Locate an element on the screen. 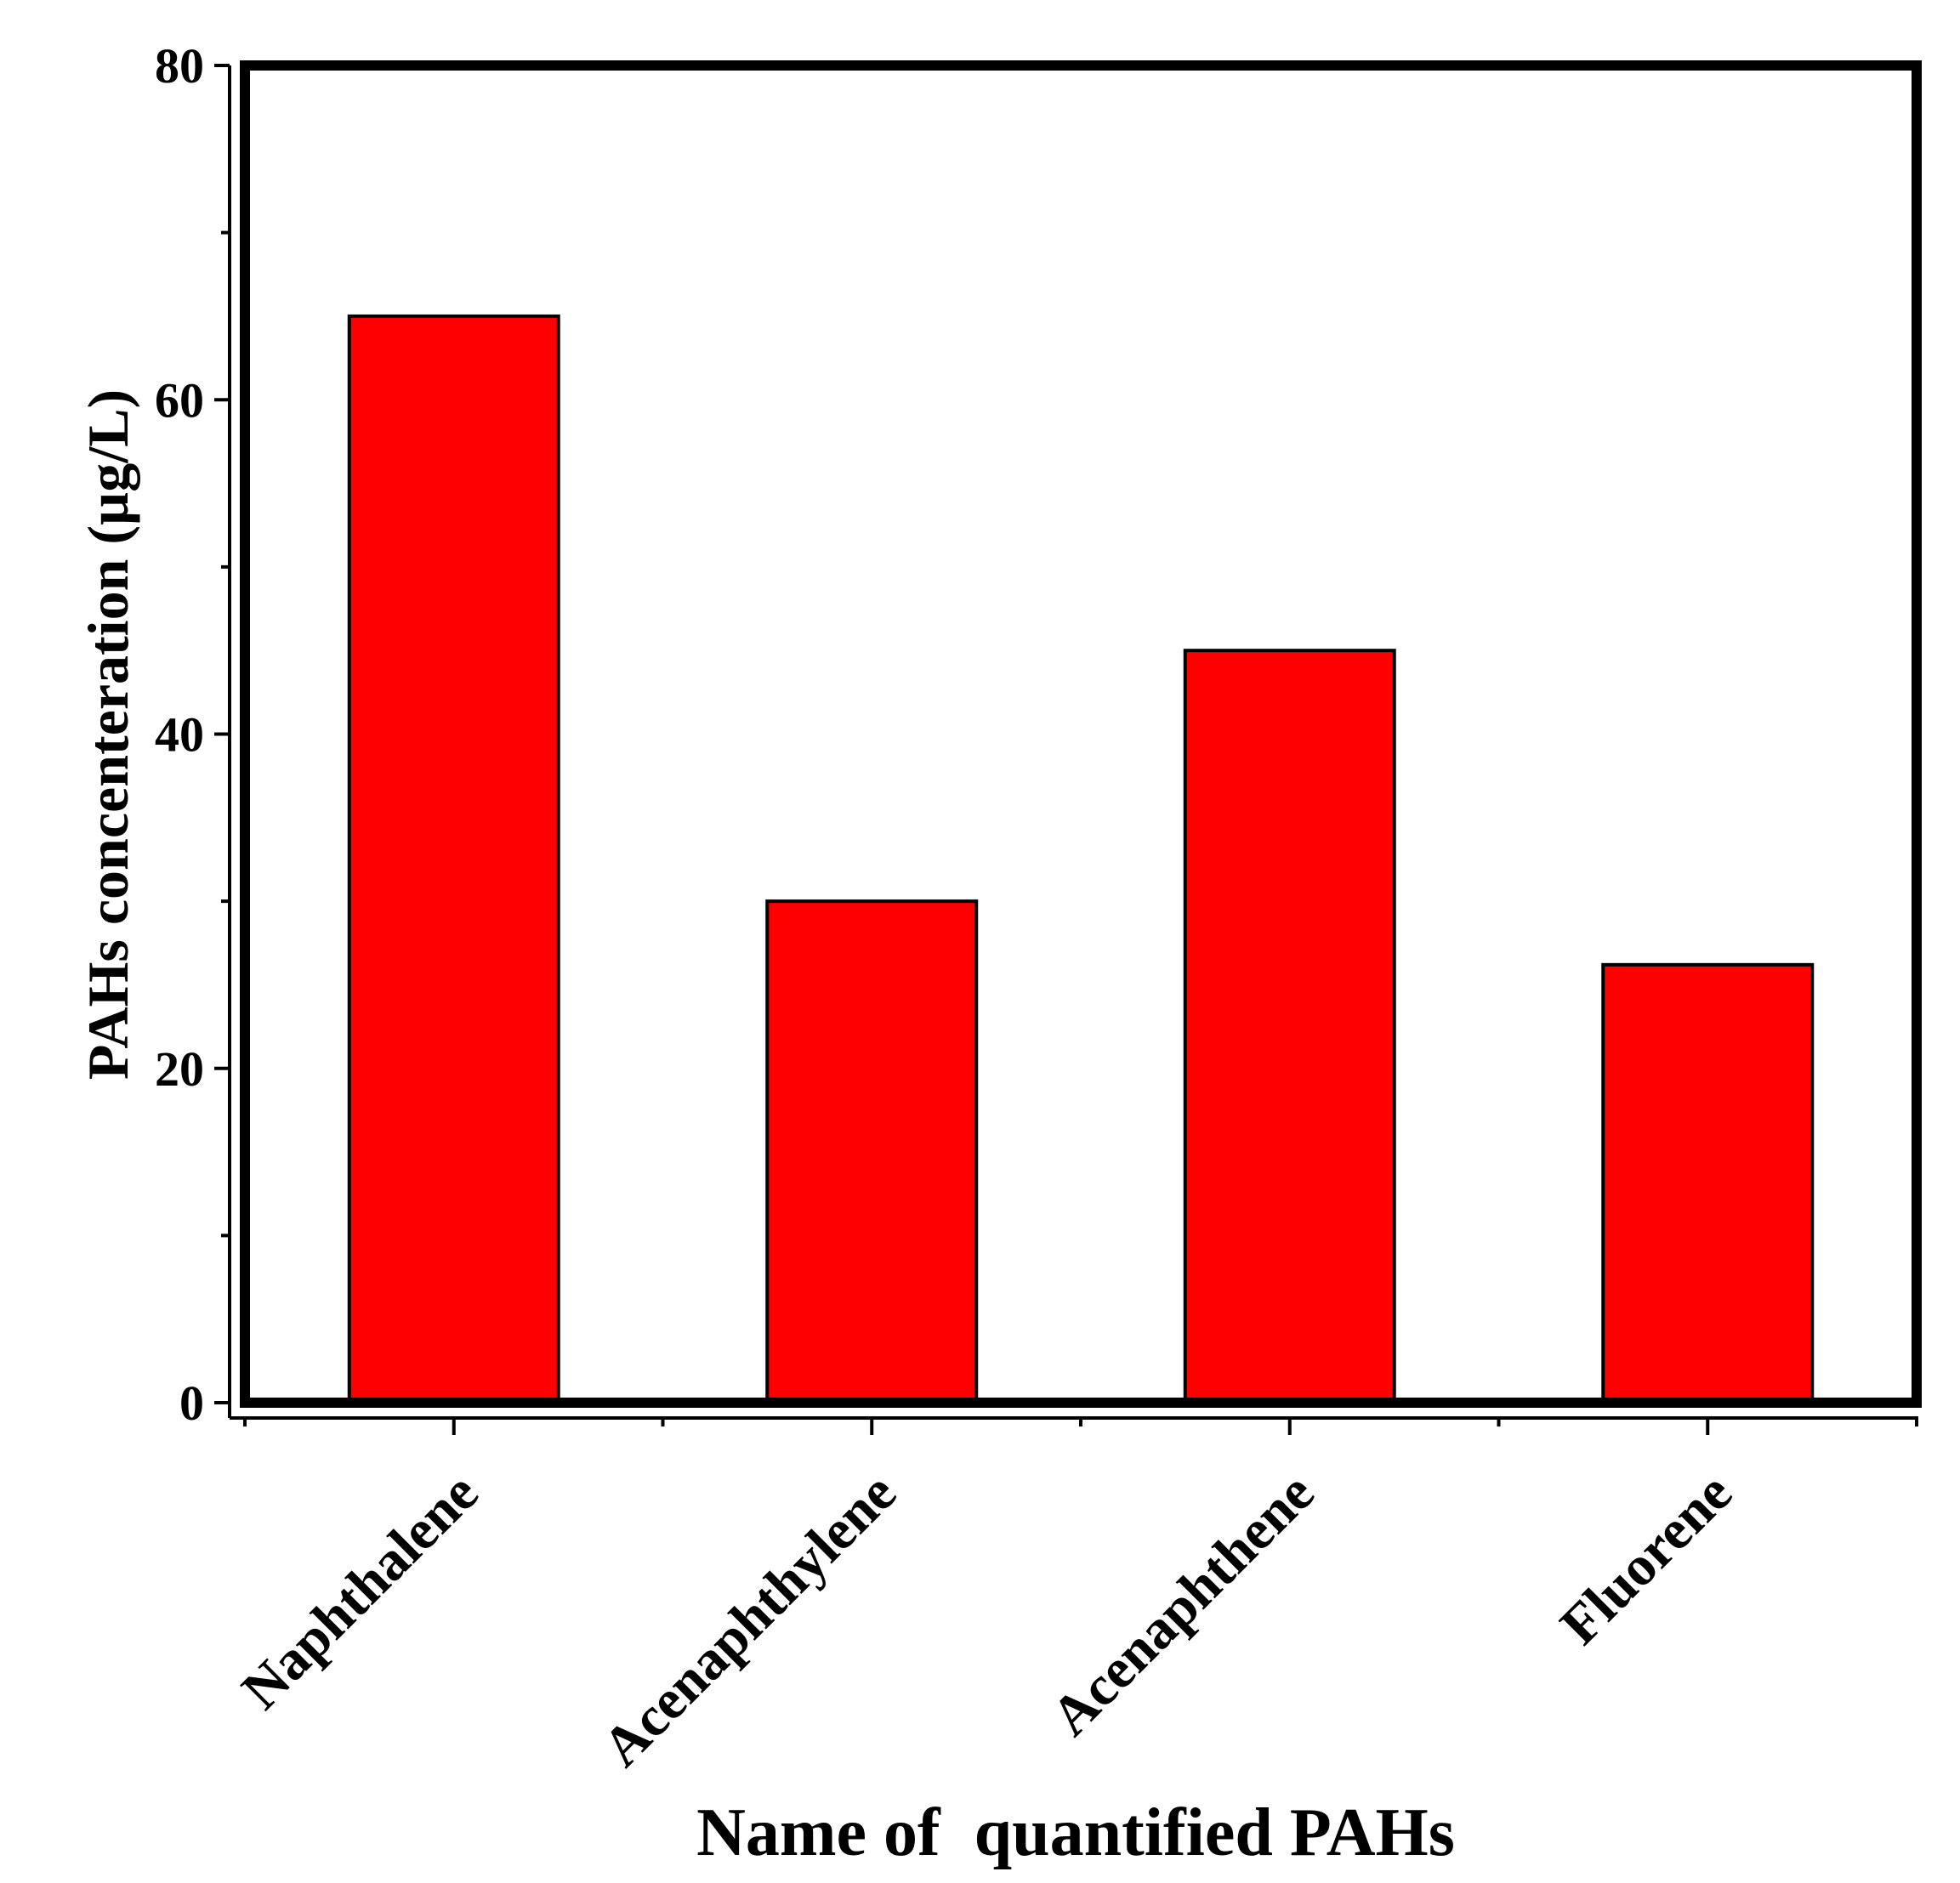  x-tick-label: Naphthalene is located at coordinates (360, 1591).